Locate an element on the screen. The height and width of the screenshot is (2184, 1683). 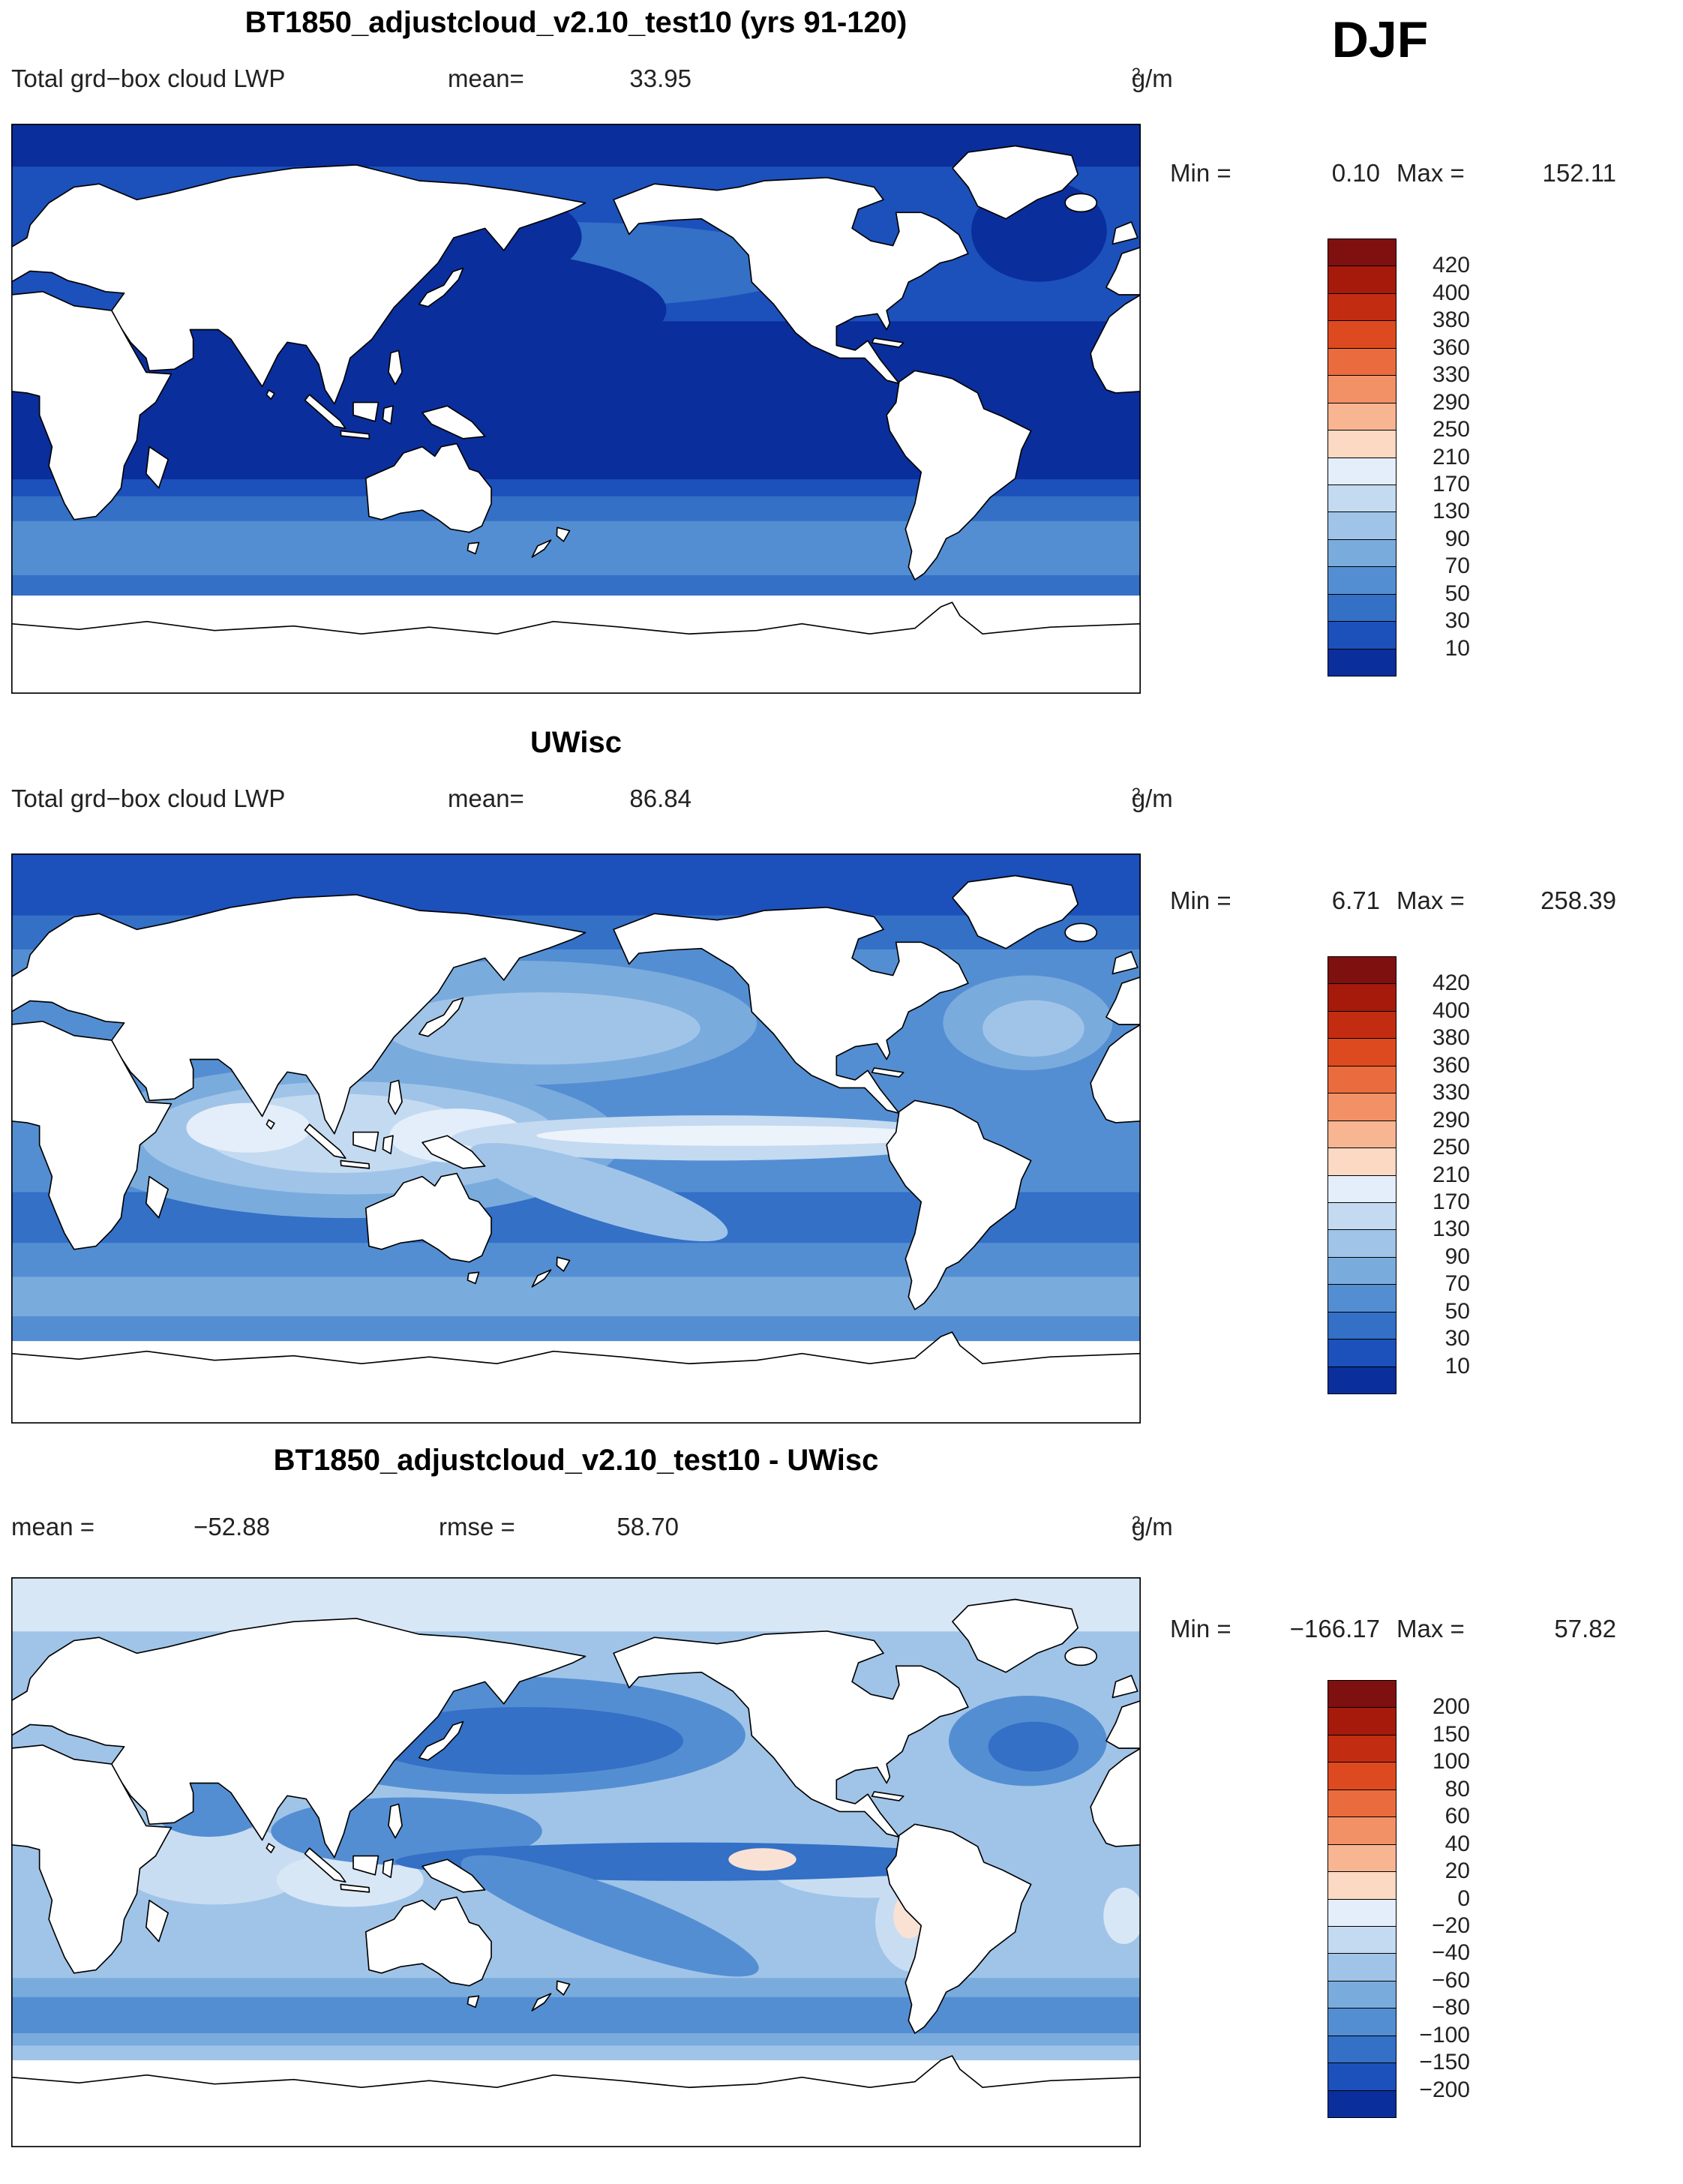
colorbar-obs: 420 400 380 360 330 290 250 210 170 130 90 70 50 30 10 is located at coordinates (1403, 1175).